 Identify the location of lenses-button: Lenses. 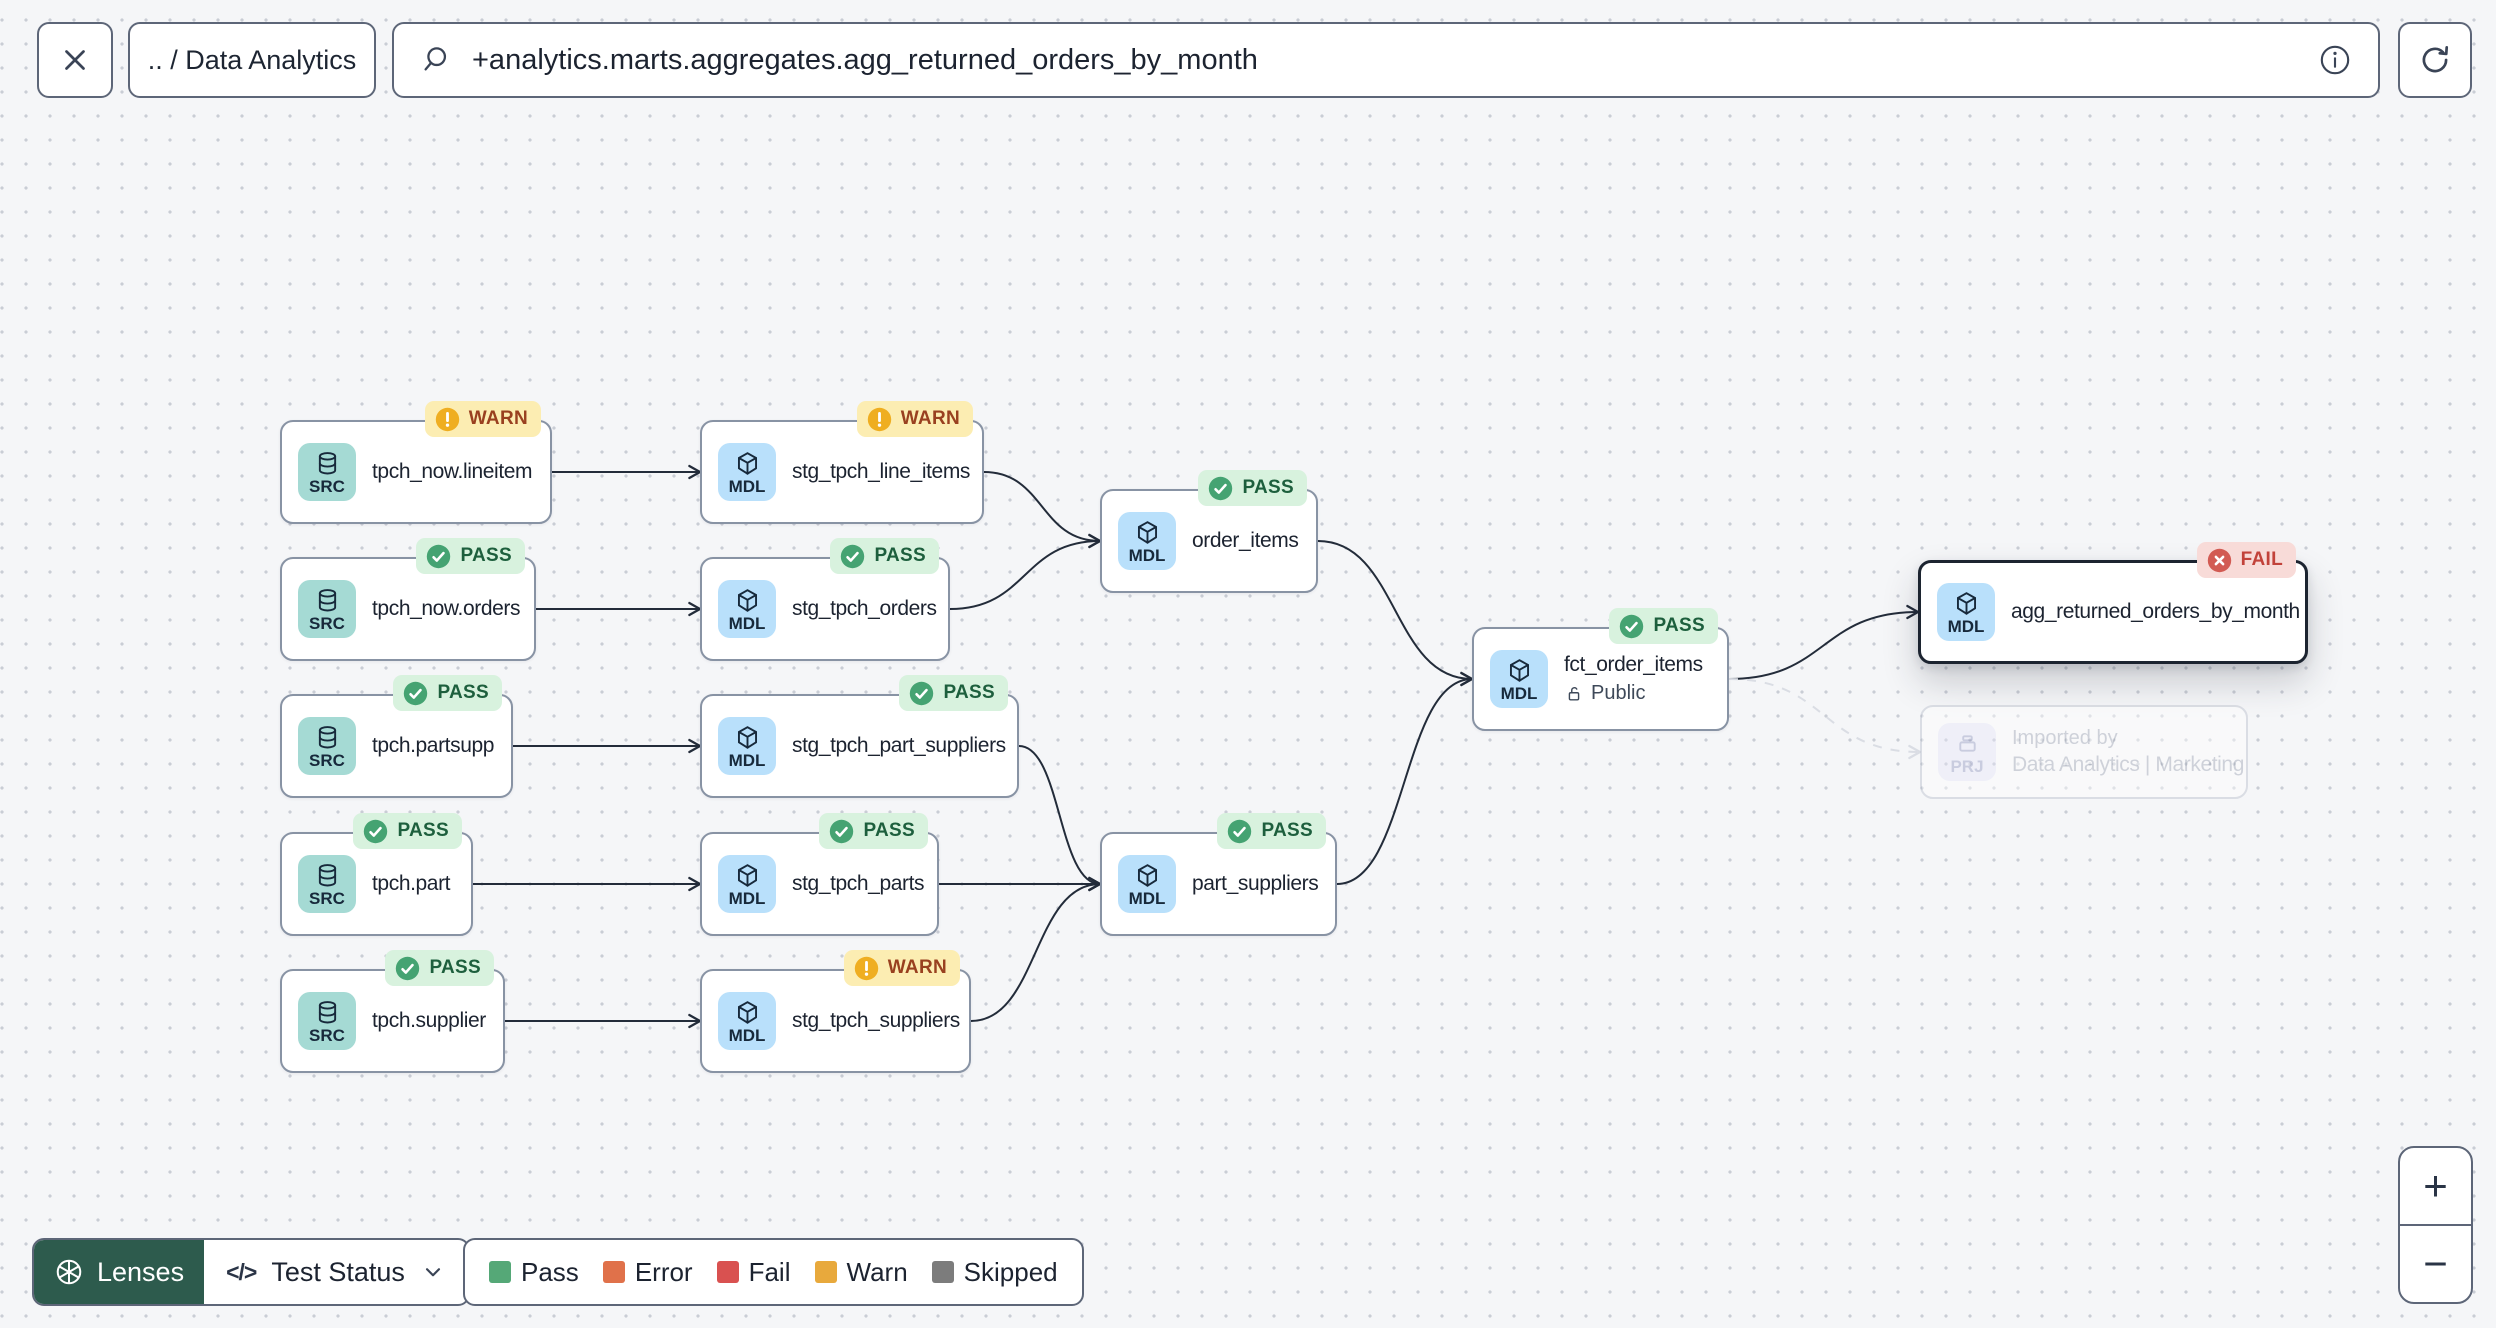
(119, 1272).